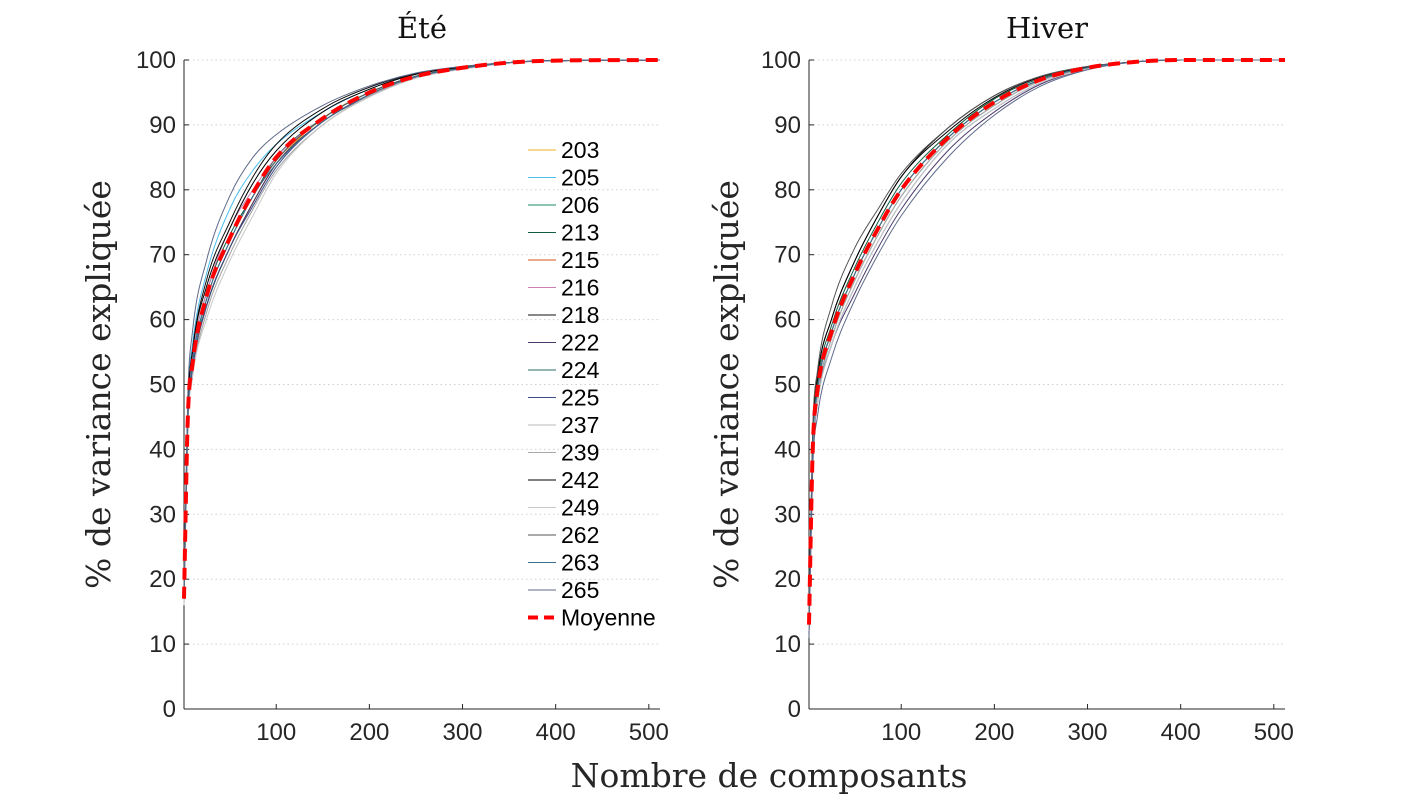 The width and height of the screenshot is (1420, 798). What do you see at coordinates (580, 425) in the screenshot?
I see `legend-label: 237` at bounding box center [580, 425].